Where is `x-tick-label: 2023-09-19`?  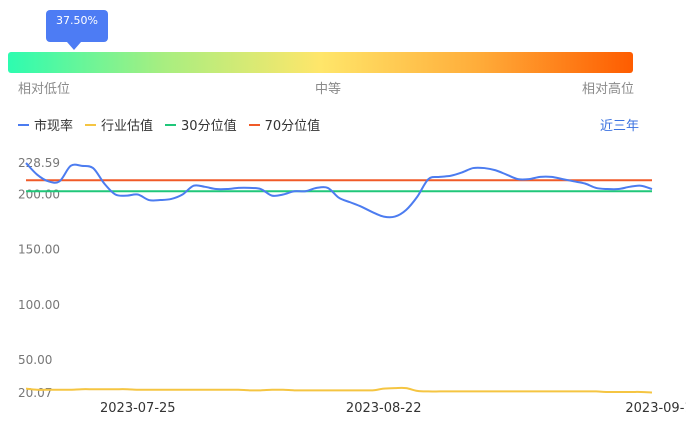
x-tick-label: 2023-09-19 is located at coordinates (655, 408).